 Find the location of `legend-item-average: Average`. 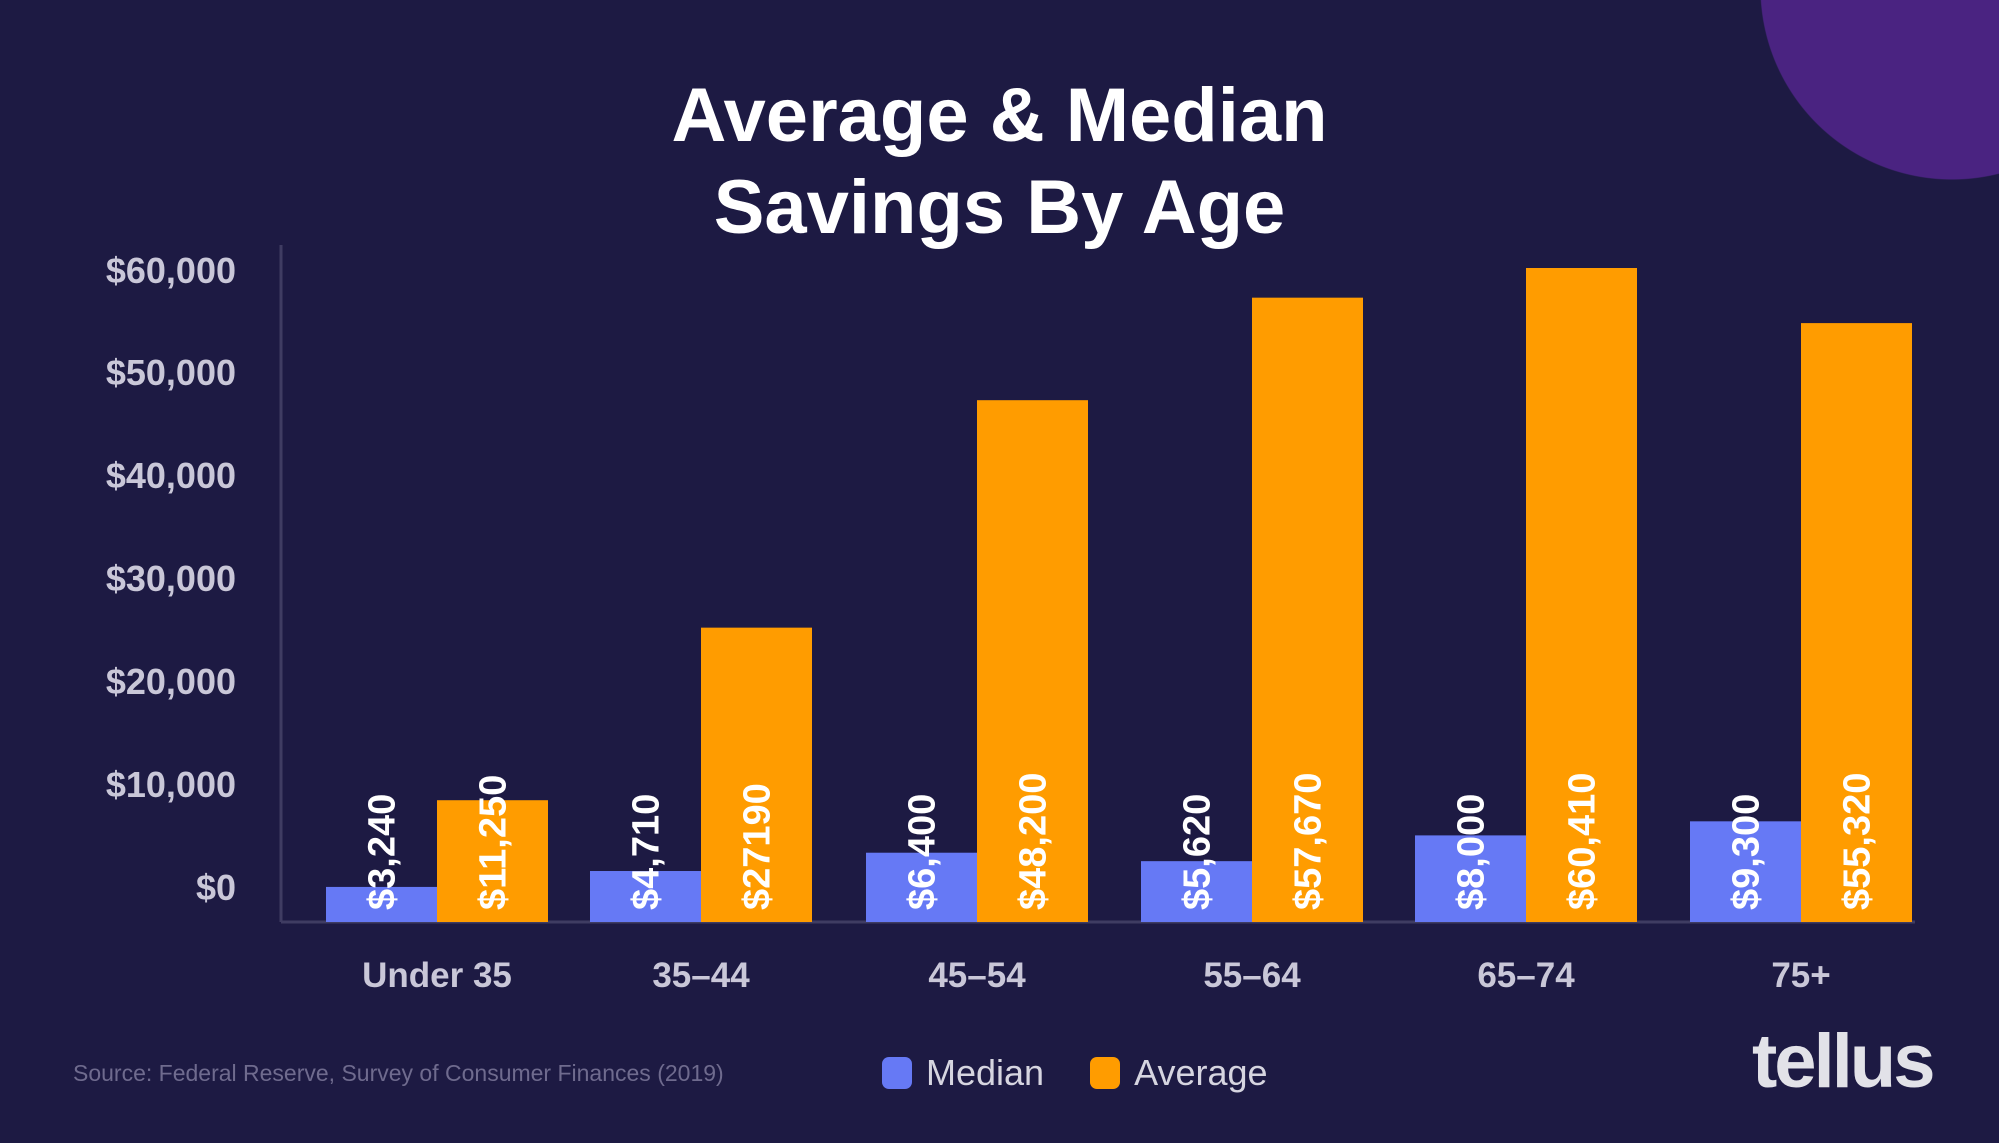

legend-item-average: Average is located at coordinates (1179, 1073).